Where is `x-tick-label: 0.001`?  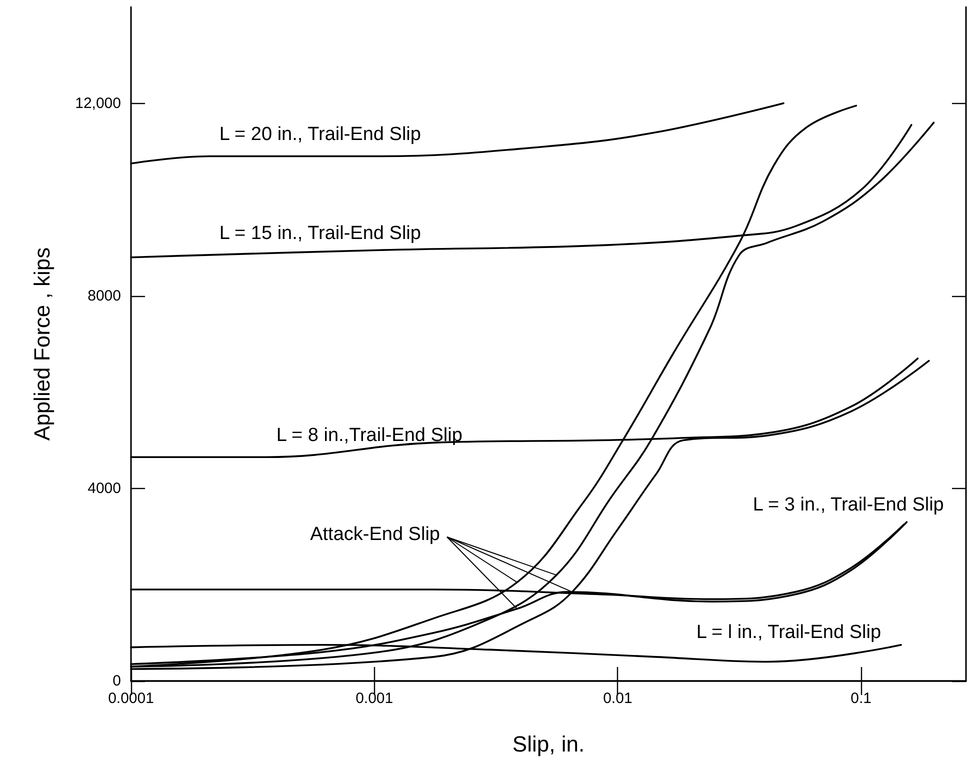
x-tick-label: 0.001 is located at coordinates (375, 698).